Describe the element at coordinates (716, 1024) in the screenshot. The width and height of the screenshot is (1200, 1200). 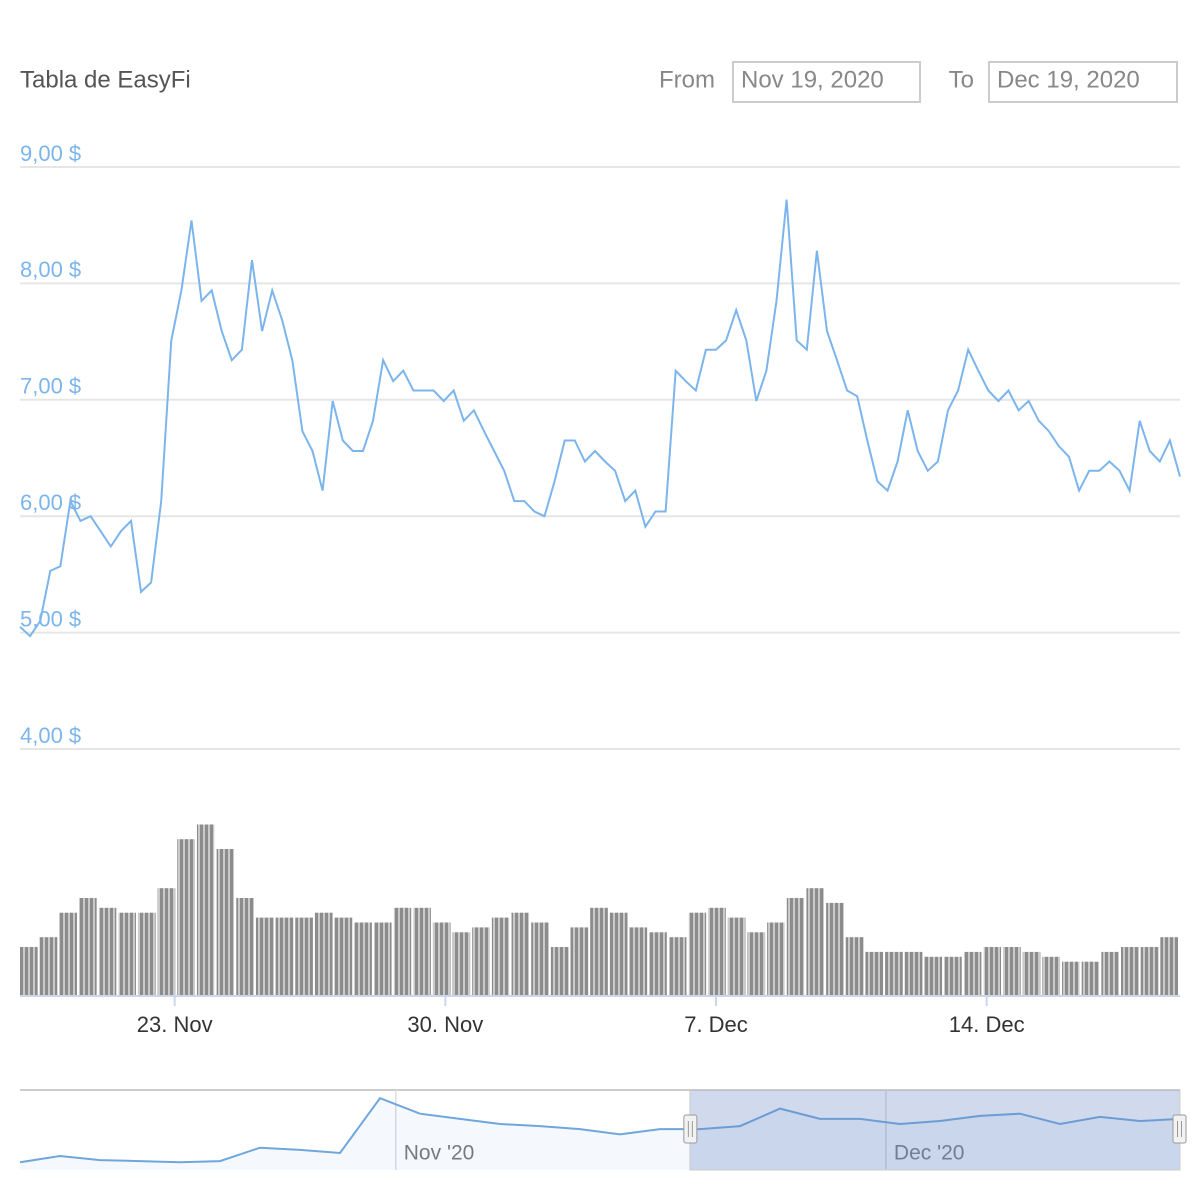
I see `x-tick-label: 7. Dec` at that location.